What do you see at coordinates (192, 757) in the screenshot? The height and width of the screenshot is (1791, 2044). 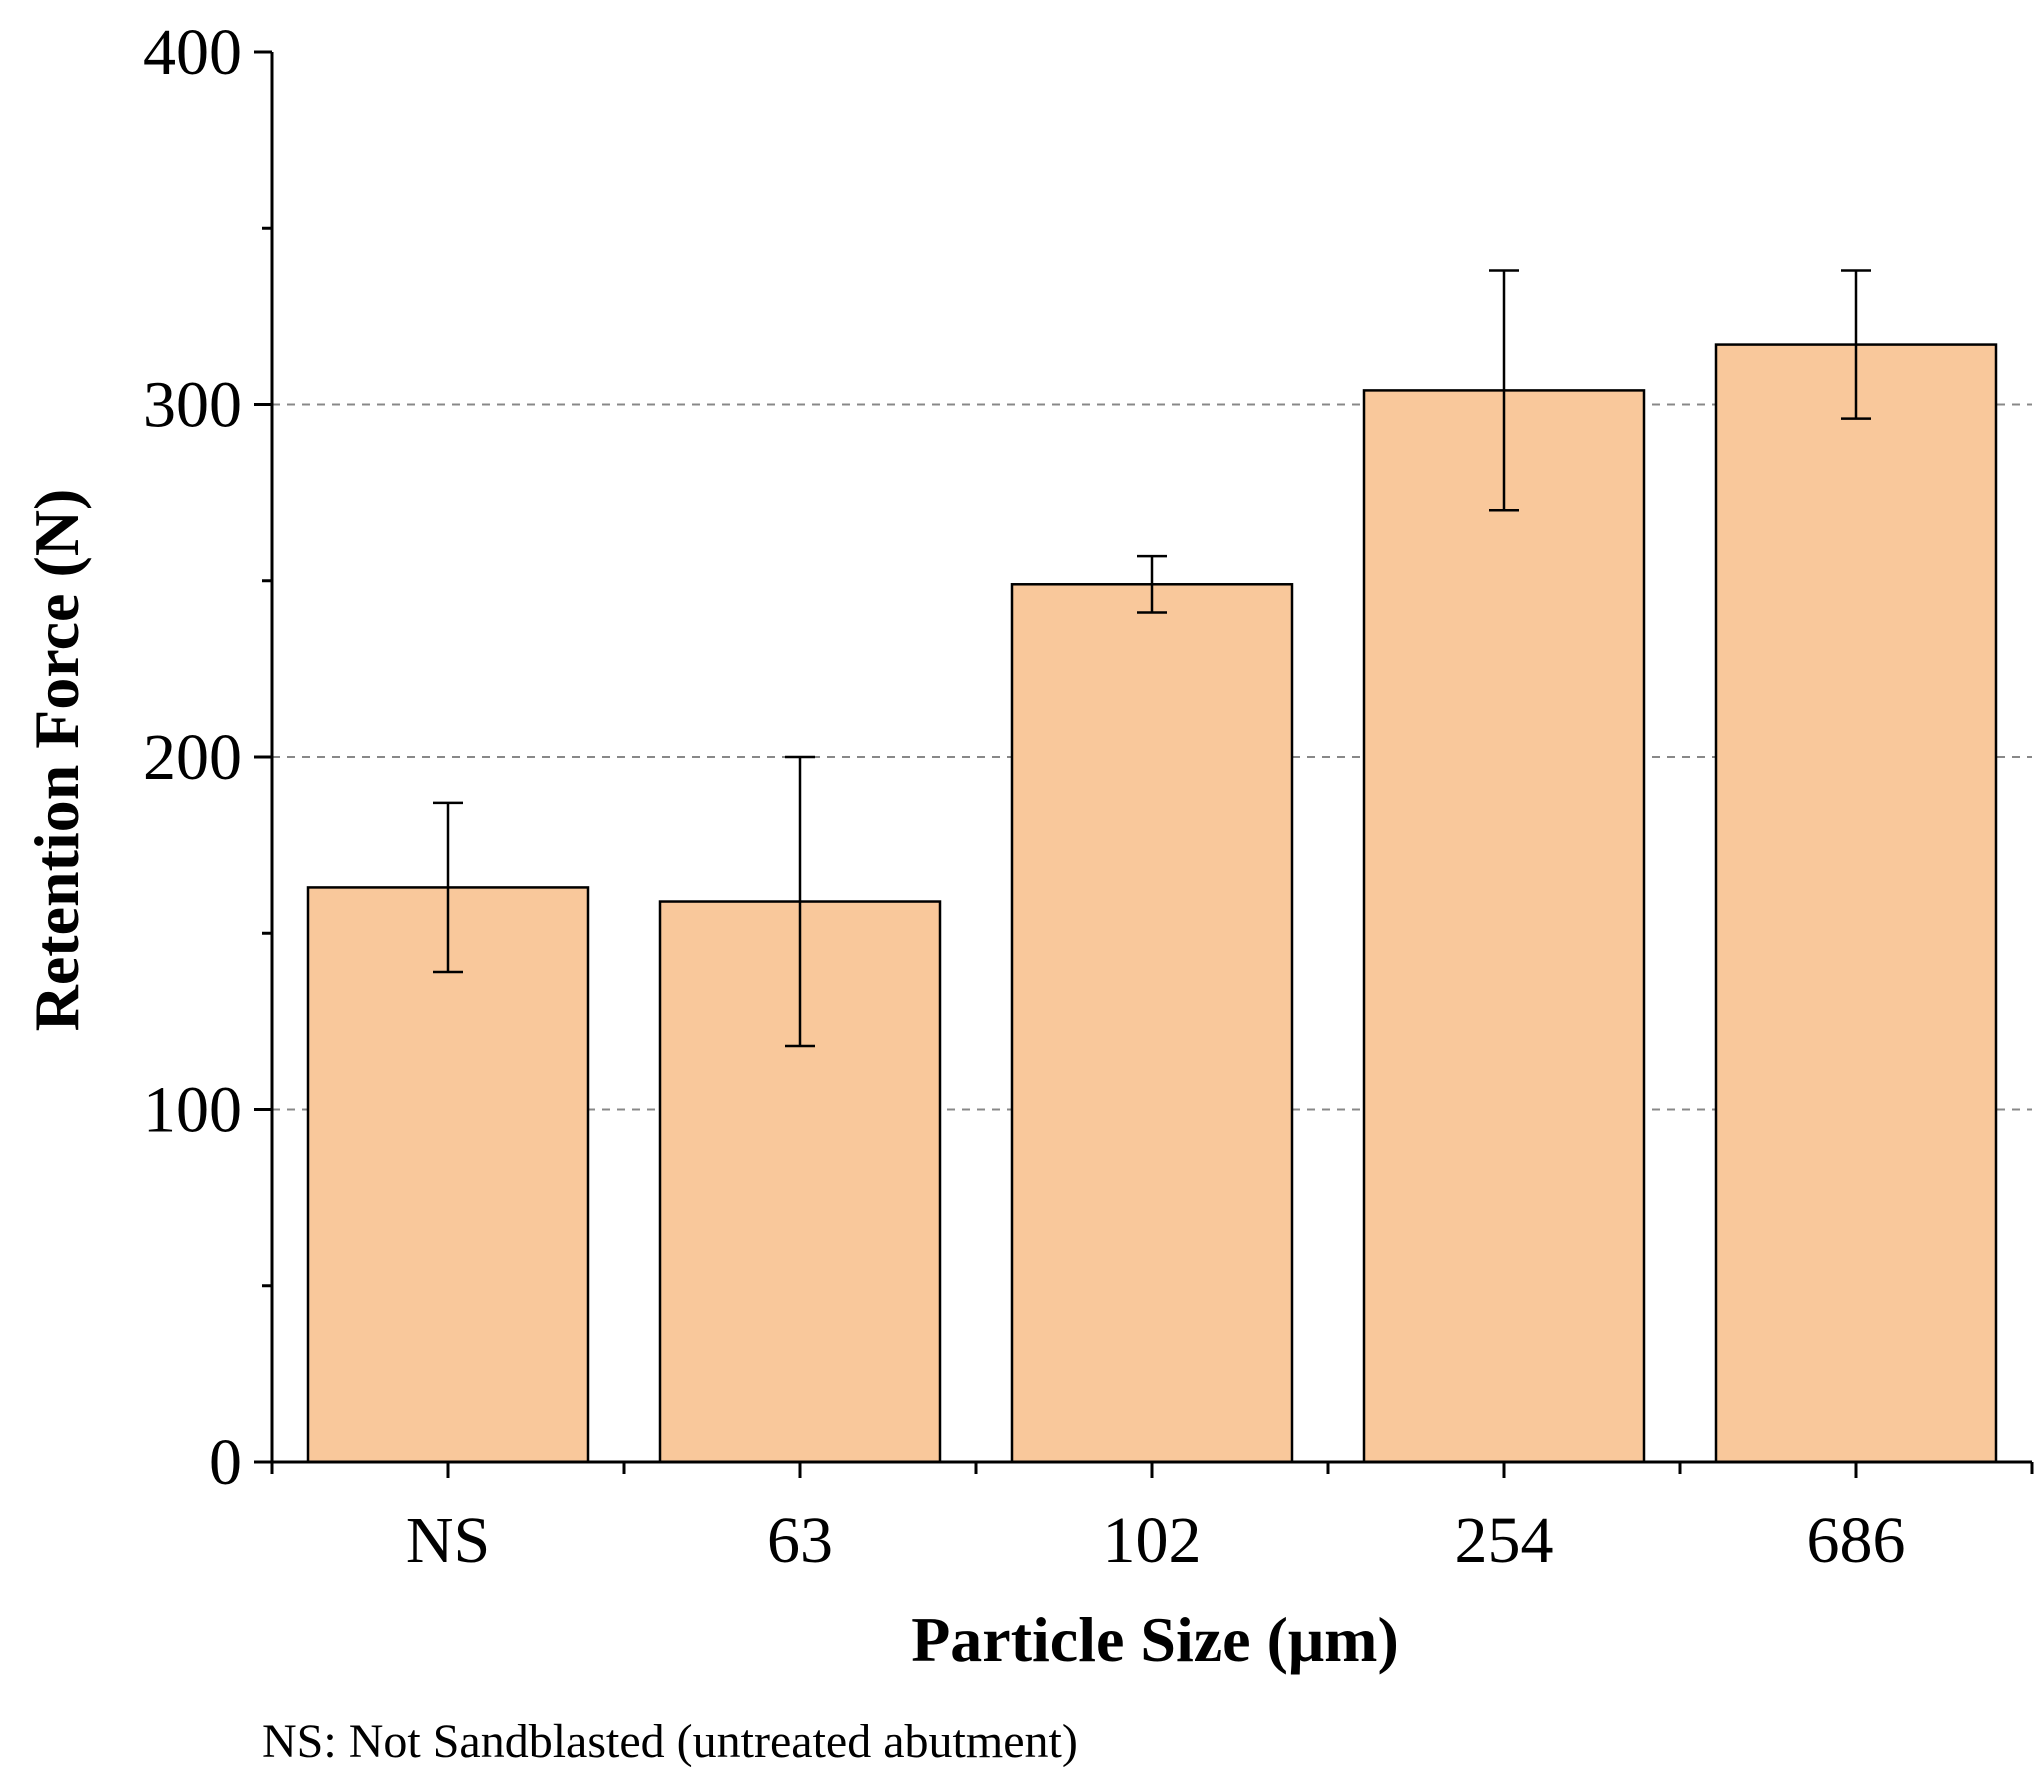 I see `y-tick-label-200: 200` at bounding box center [192, 757].